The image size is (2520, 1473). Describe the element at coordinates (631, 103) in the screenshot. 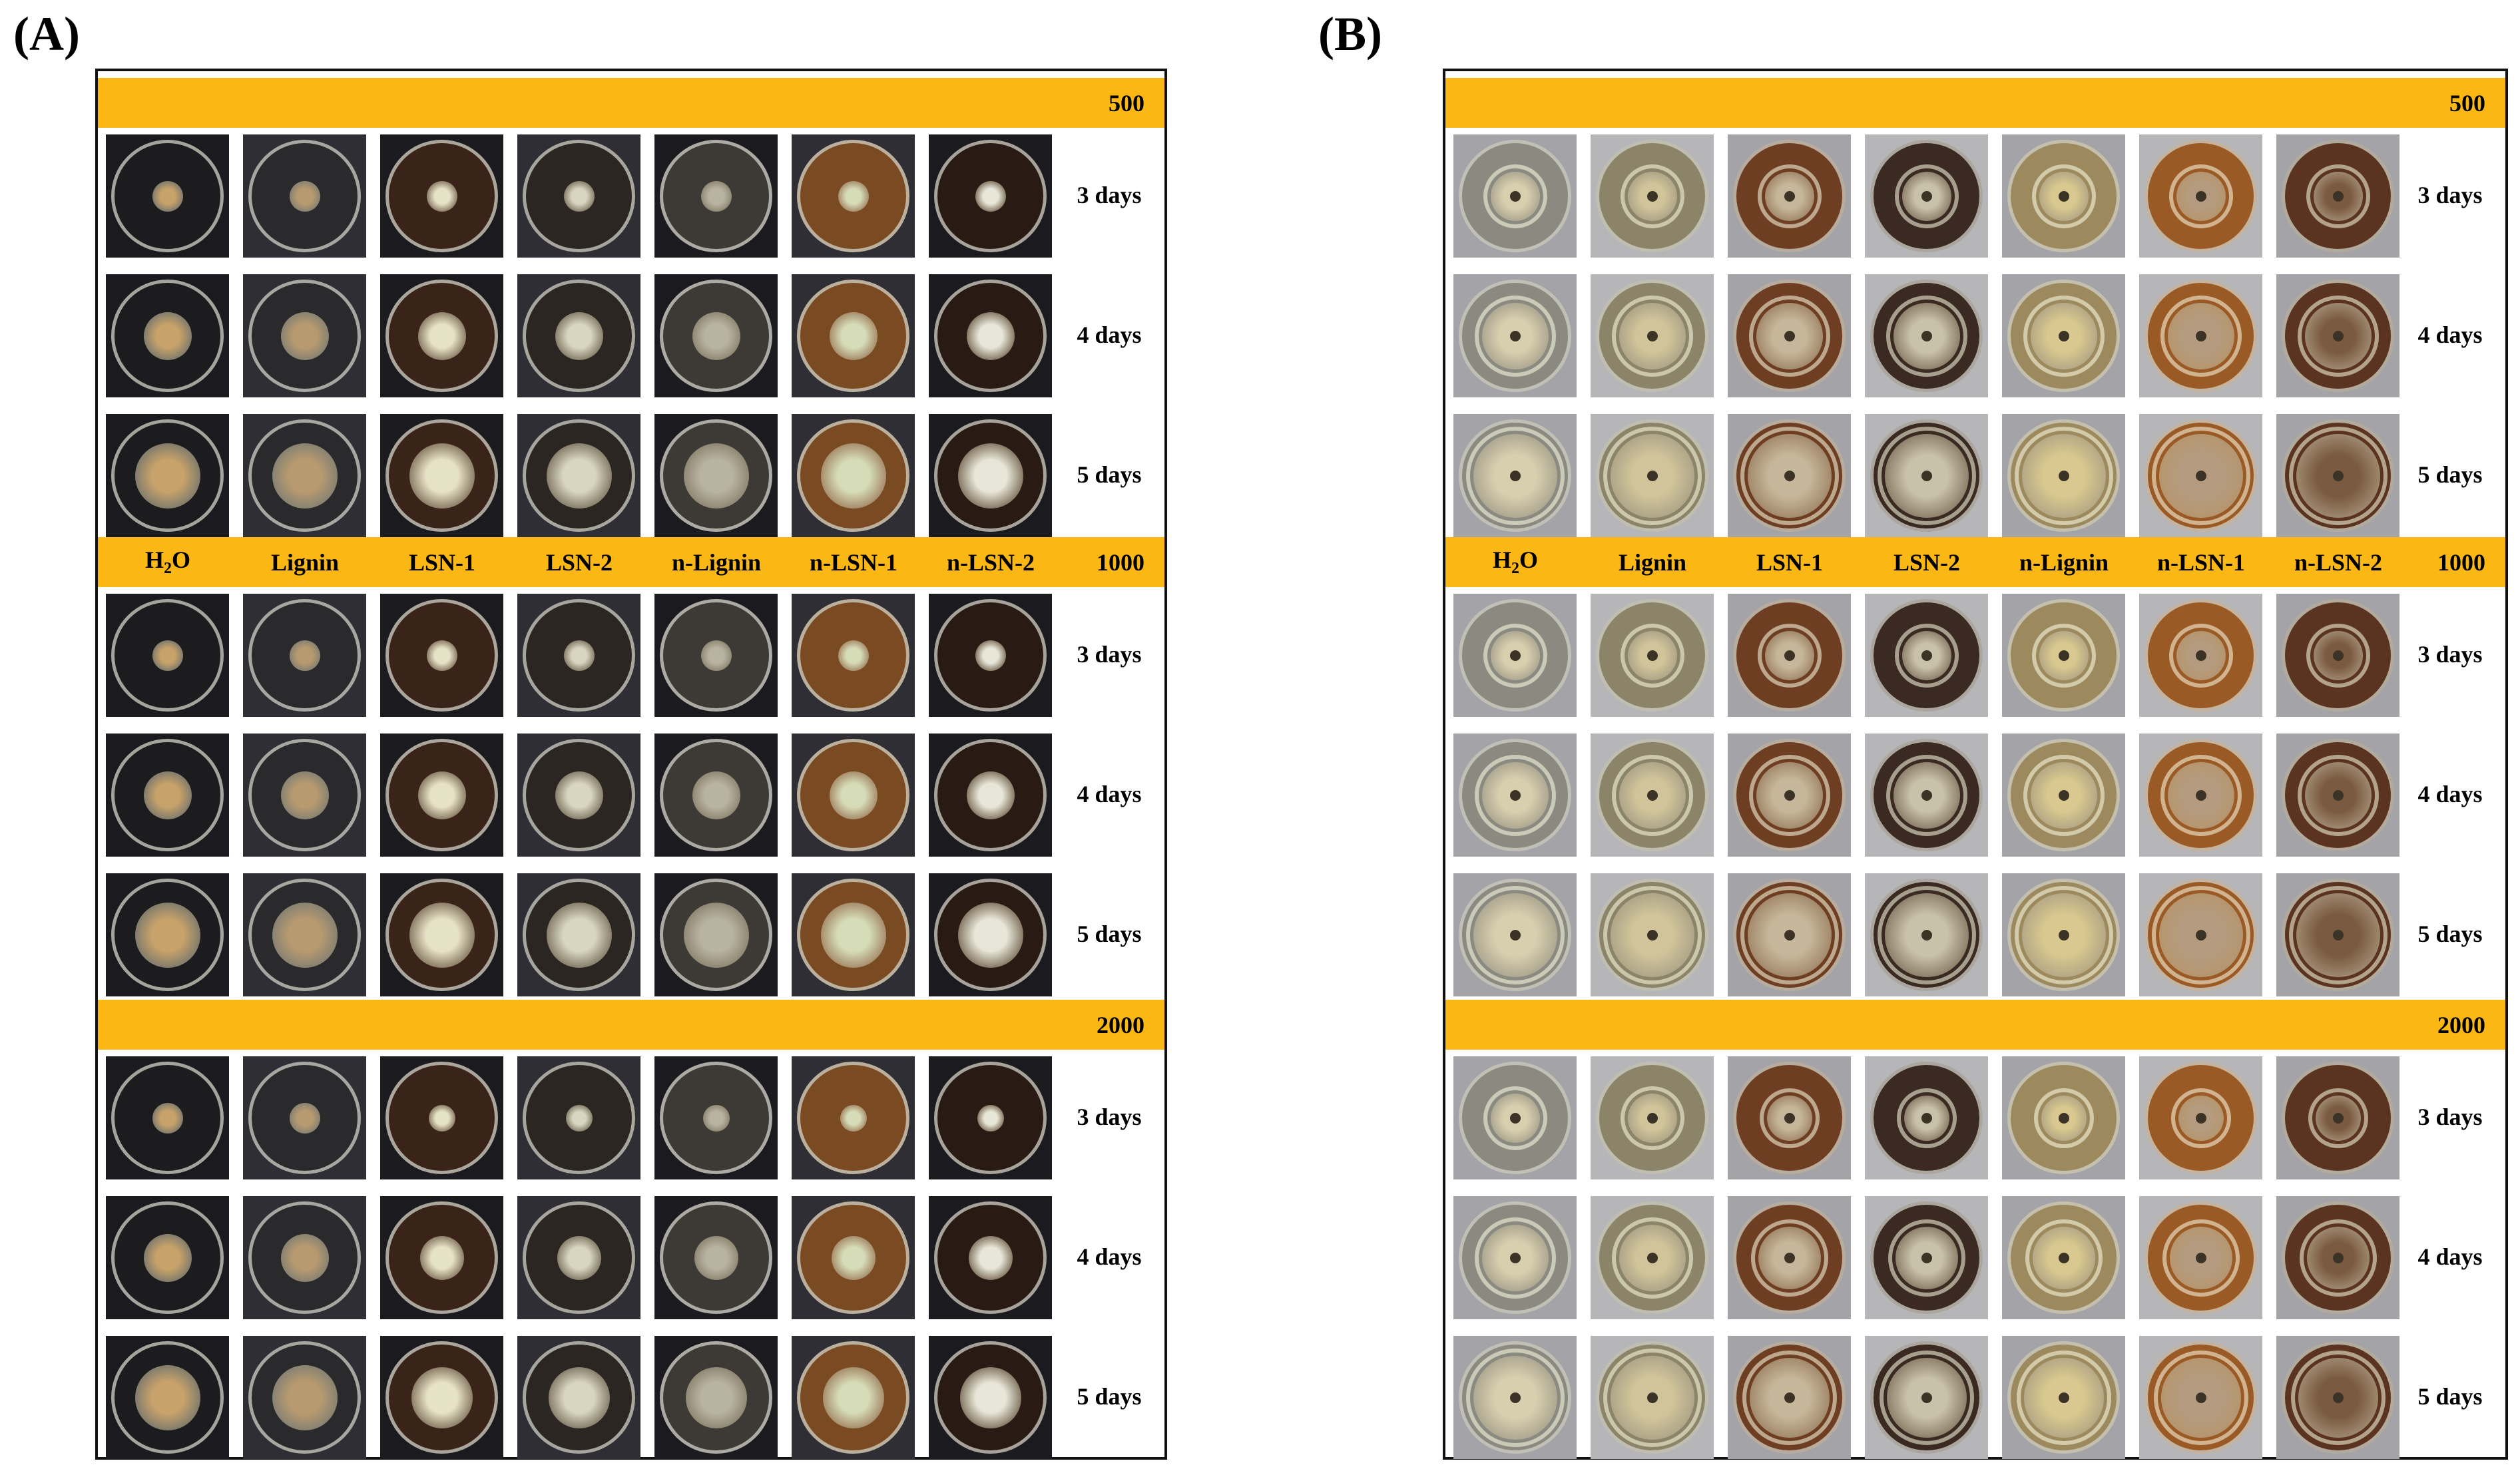

I see `concentration-band-500: 500` at that location.